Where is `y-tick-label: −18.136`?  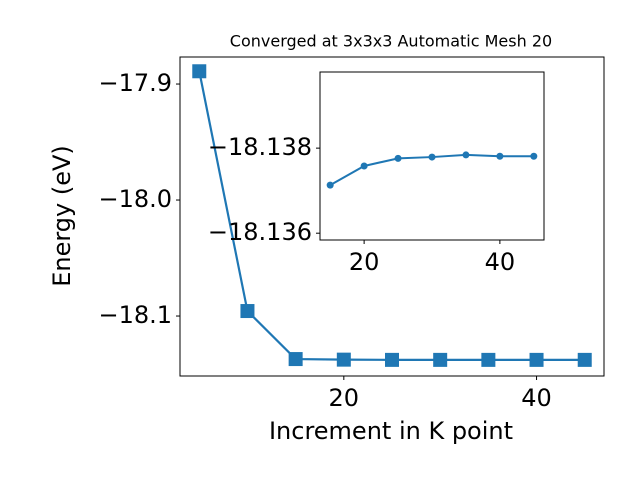
y-tick-label: −18.136 is located at coordinates (260, 232).